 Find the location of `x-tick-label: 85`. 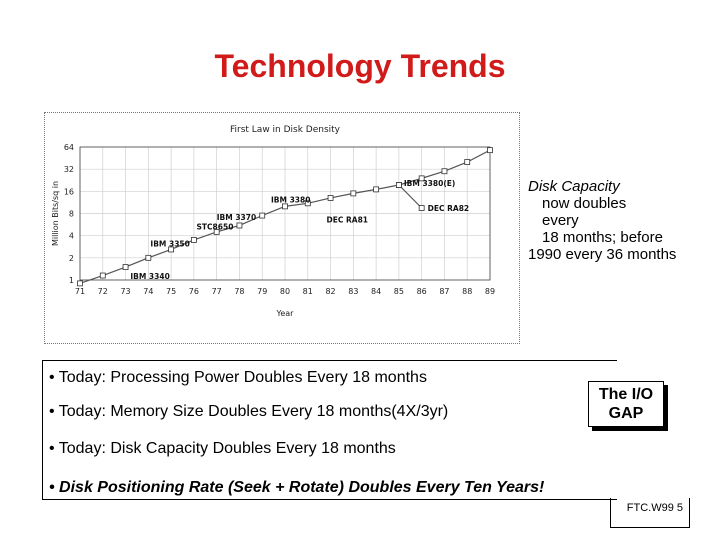

x-tick-label: 85 is located at coordinates (399, 291).